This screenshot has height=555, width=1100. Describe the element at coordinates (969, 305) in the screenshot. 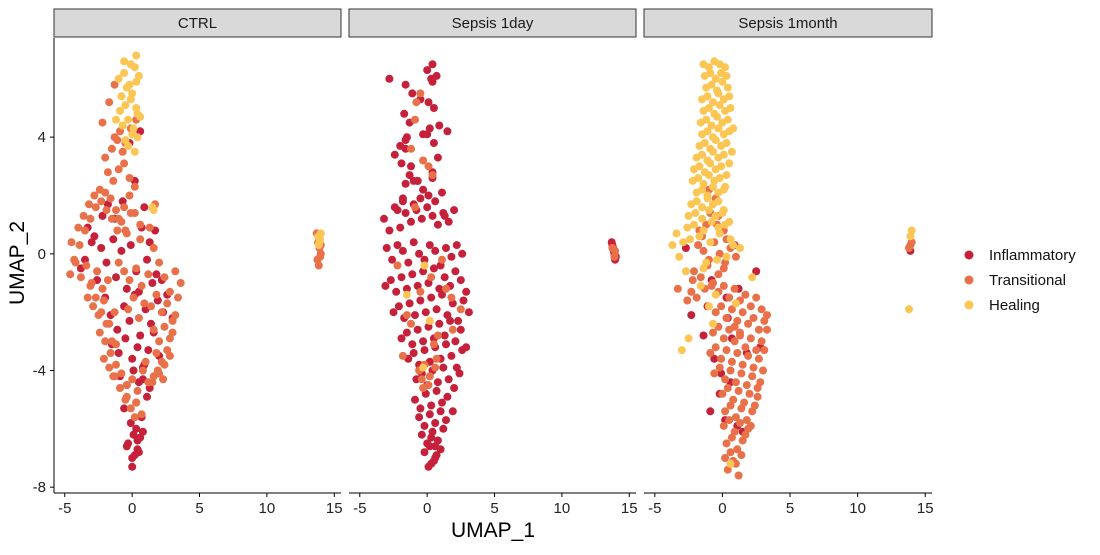

I see `legend-key` at that location.